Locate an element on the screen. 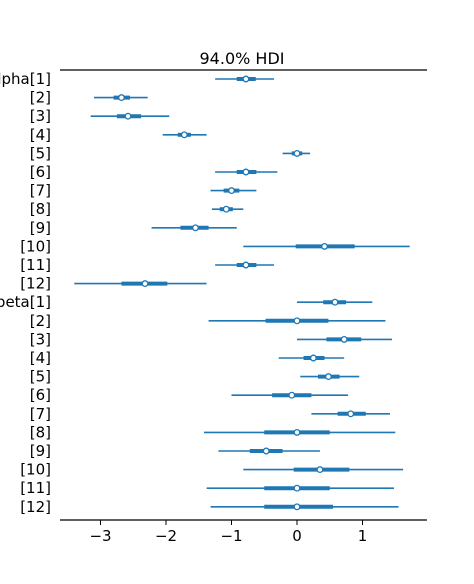  row-label: alpha[1] is located at coordinates (25, 79).